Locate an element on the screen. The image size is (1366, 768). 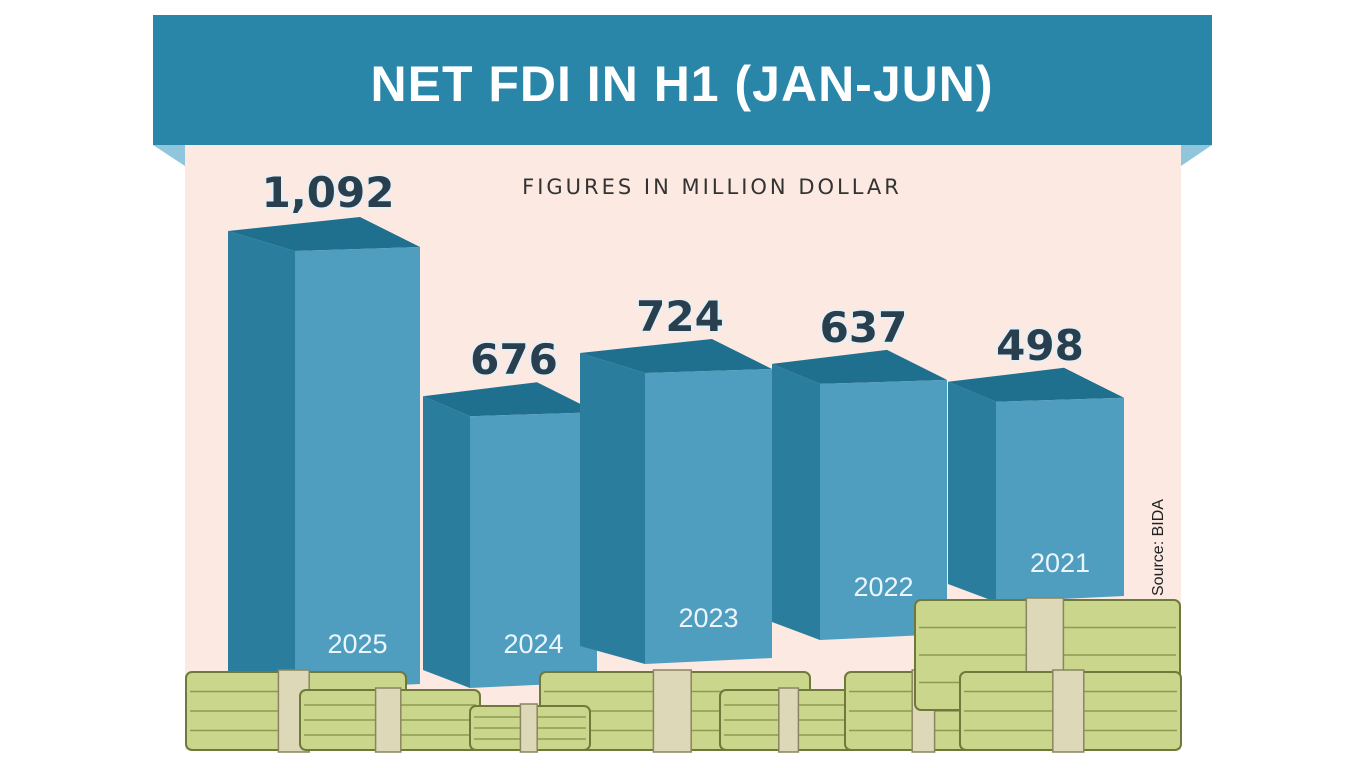
cash-stacks is located at coordinates (683, 675).